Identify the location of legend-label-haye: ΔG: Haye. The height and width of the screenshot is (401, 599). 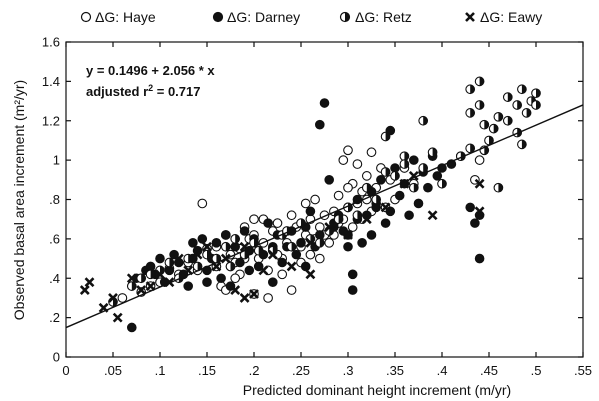
(125, 17).